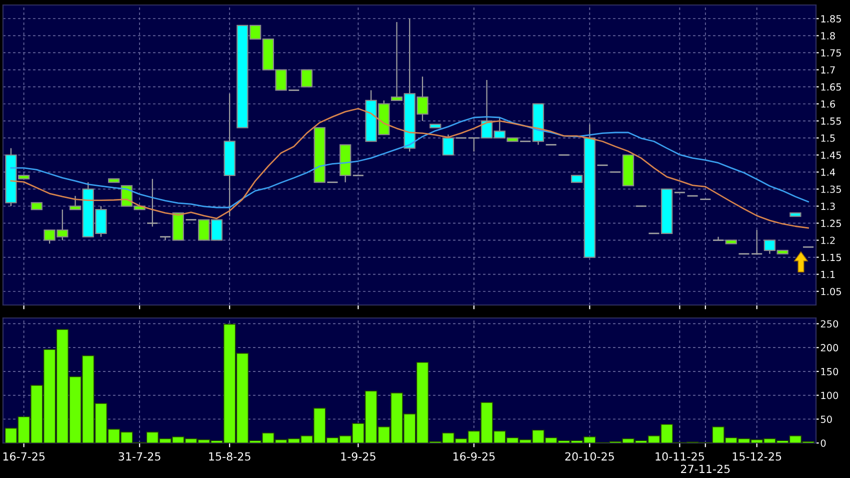  I want to click on x-tick-label: 1-9-25, so click(358, 456).